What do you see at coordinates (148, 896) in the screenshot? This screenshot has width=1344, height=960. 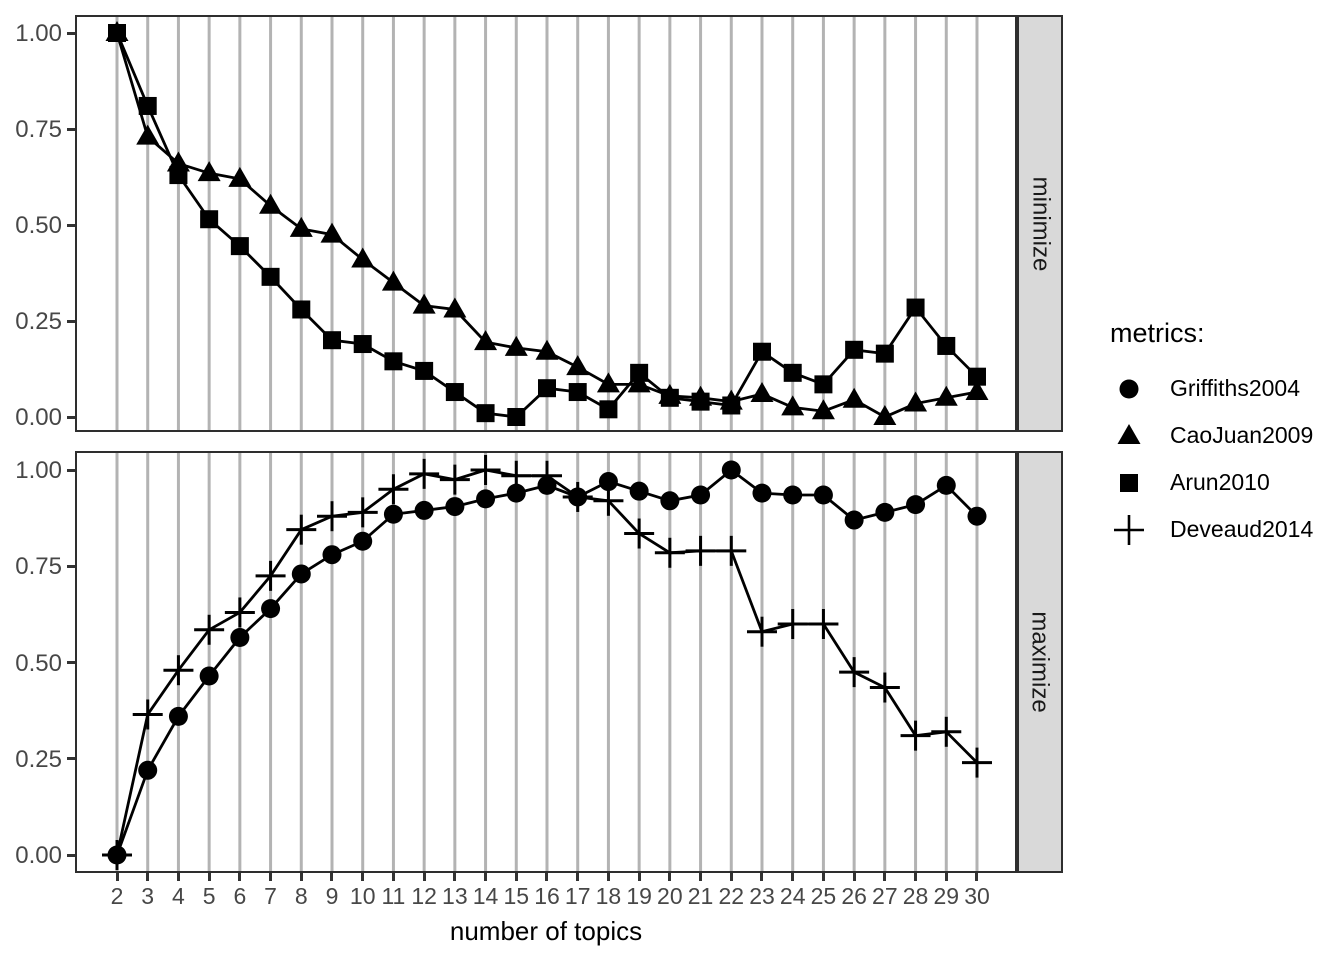 I see `x-axis-tick-label: 3` at bounding box center [148, 896].